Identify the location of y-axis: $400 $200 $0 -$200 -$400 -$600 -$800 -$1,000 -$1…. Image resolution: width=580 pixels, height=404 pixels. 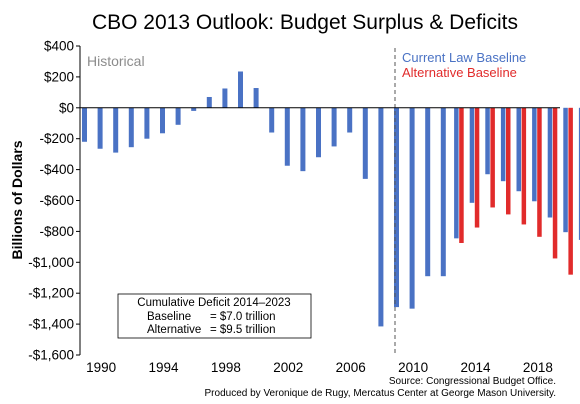
(54, 201).